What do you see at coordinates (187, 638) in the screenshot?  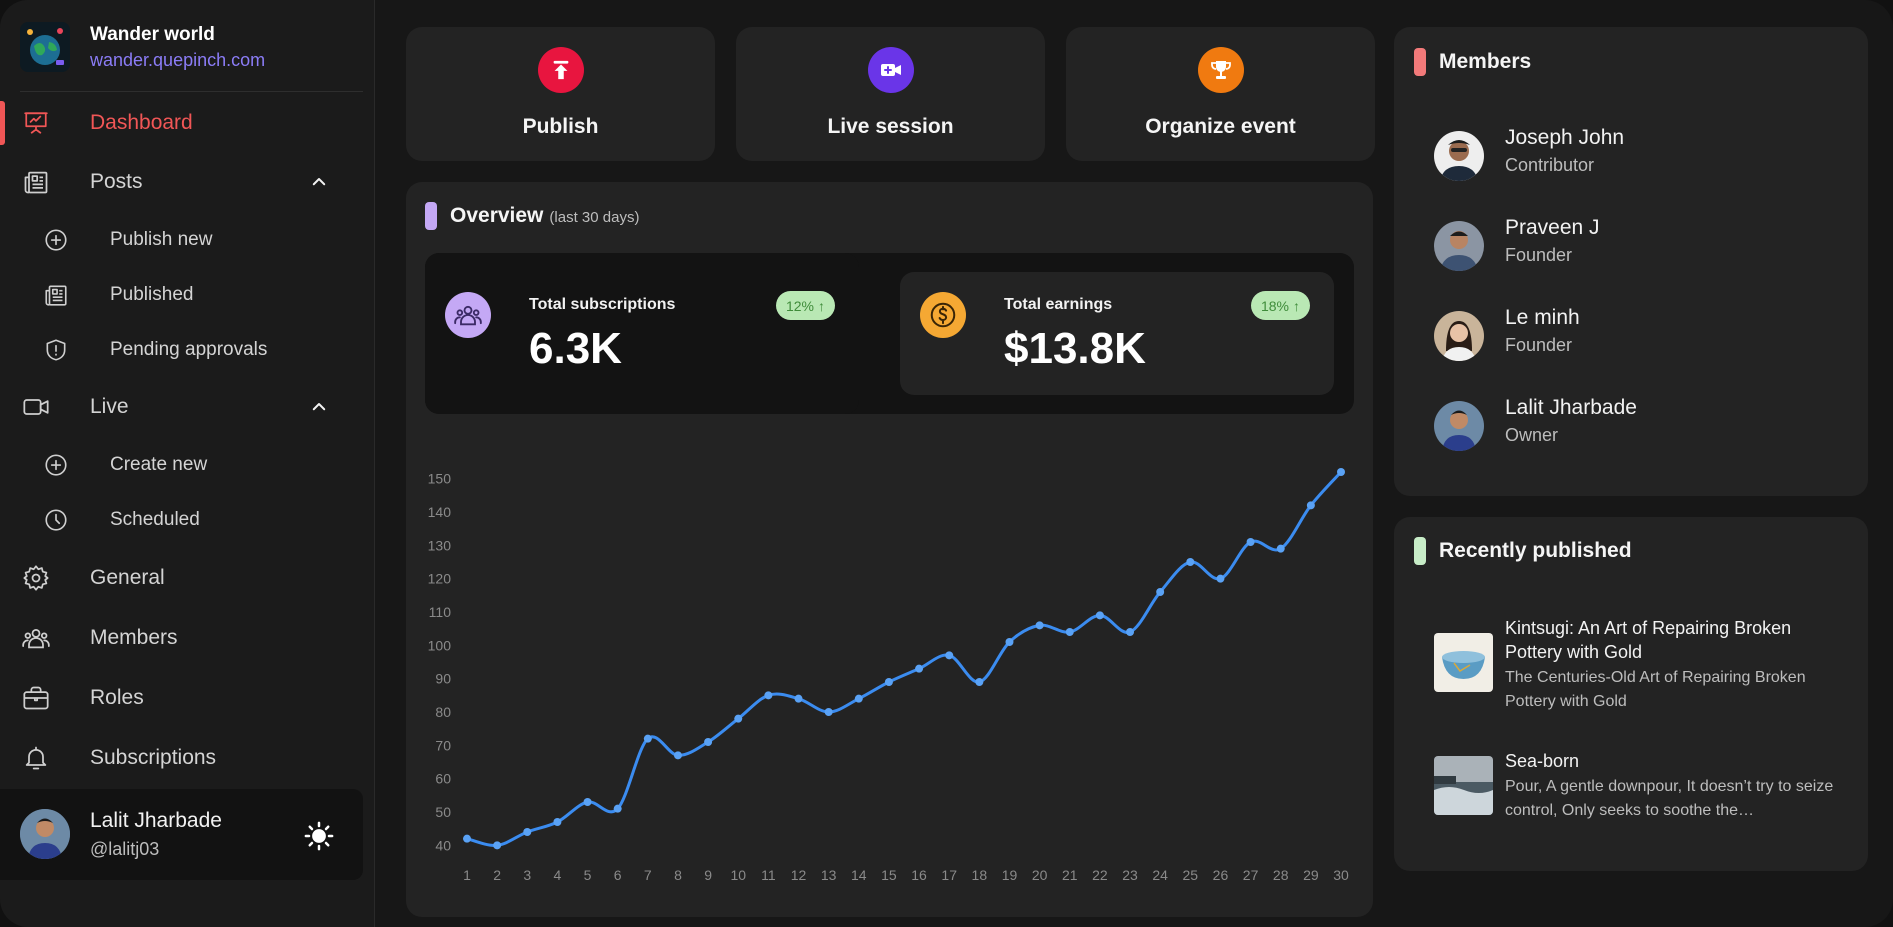 I see `sidebar-item-members: Members` at bounding box center [187, 638].